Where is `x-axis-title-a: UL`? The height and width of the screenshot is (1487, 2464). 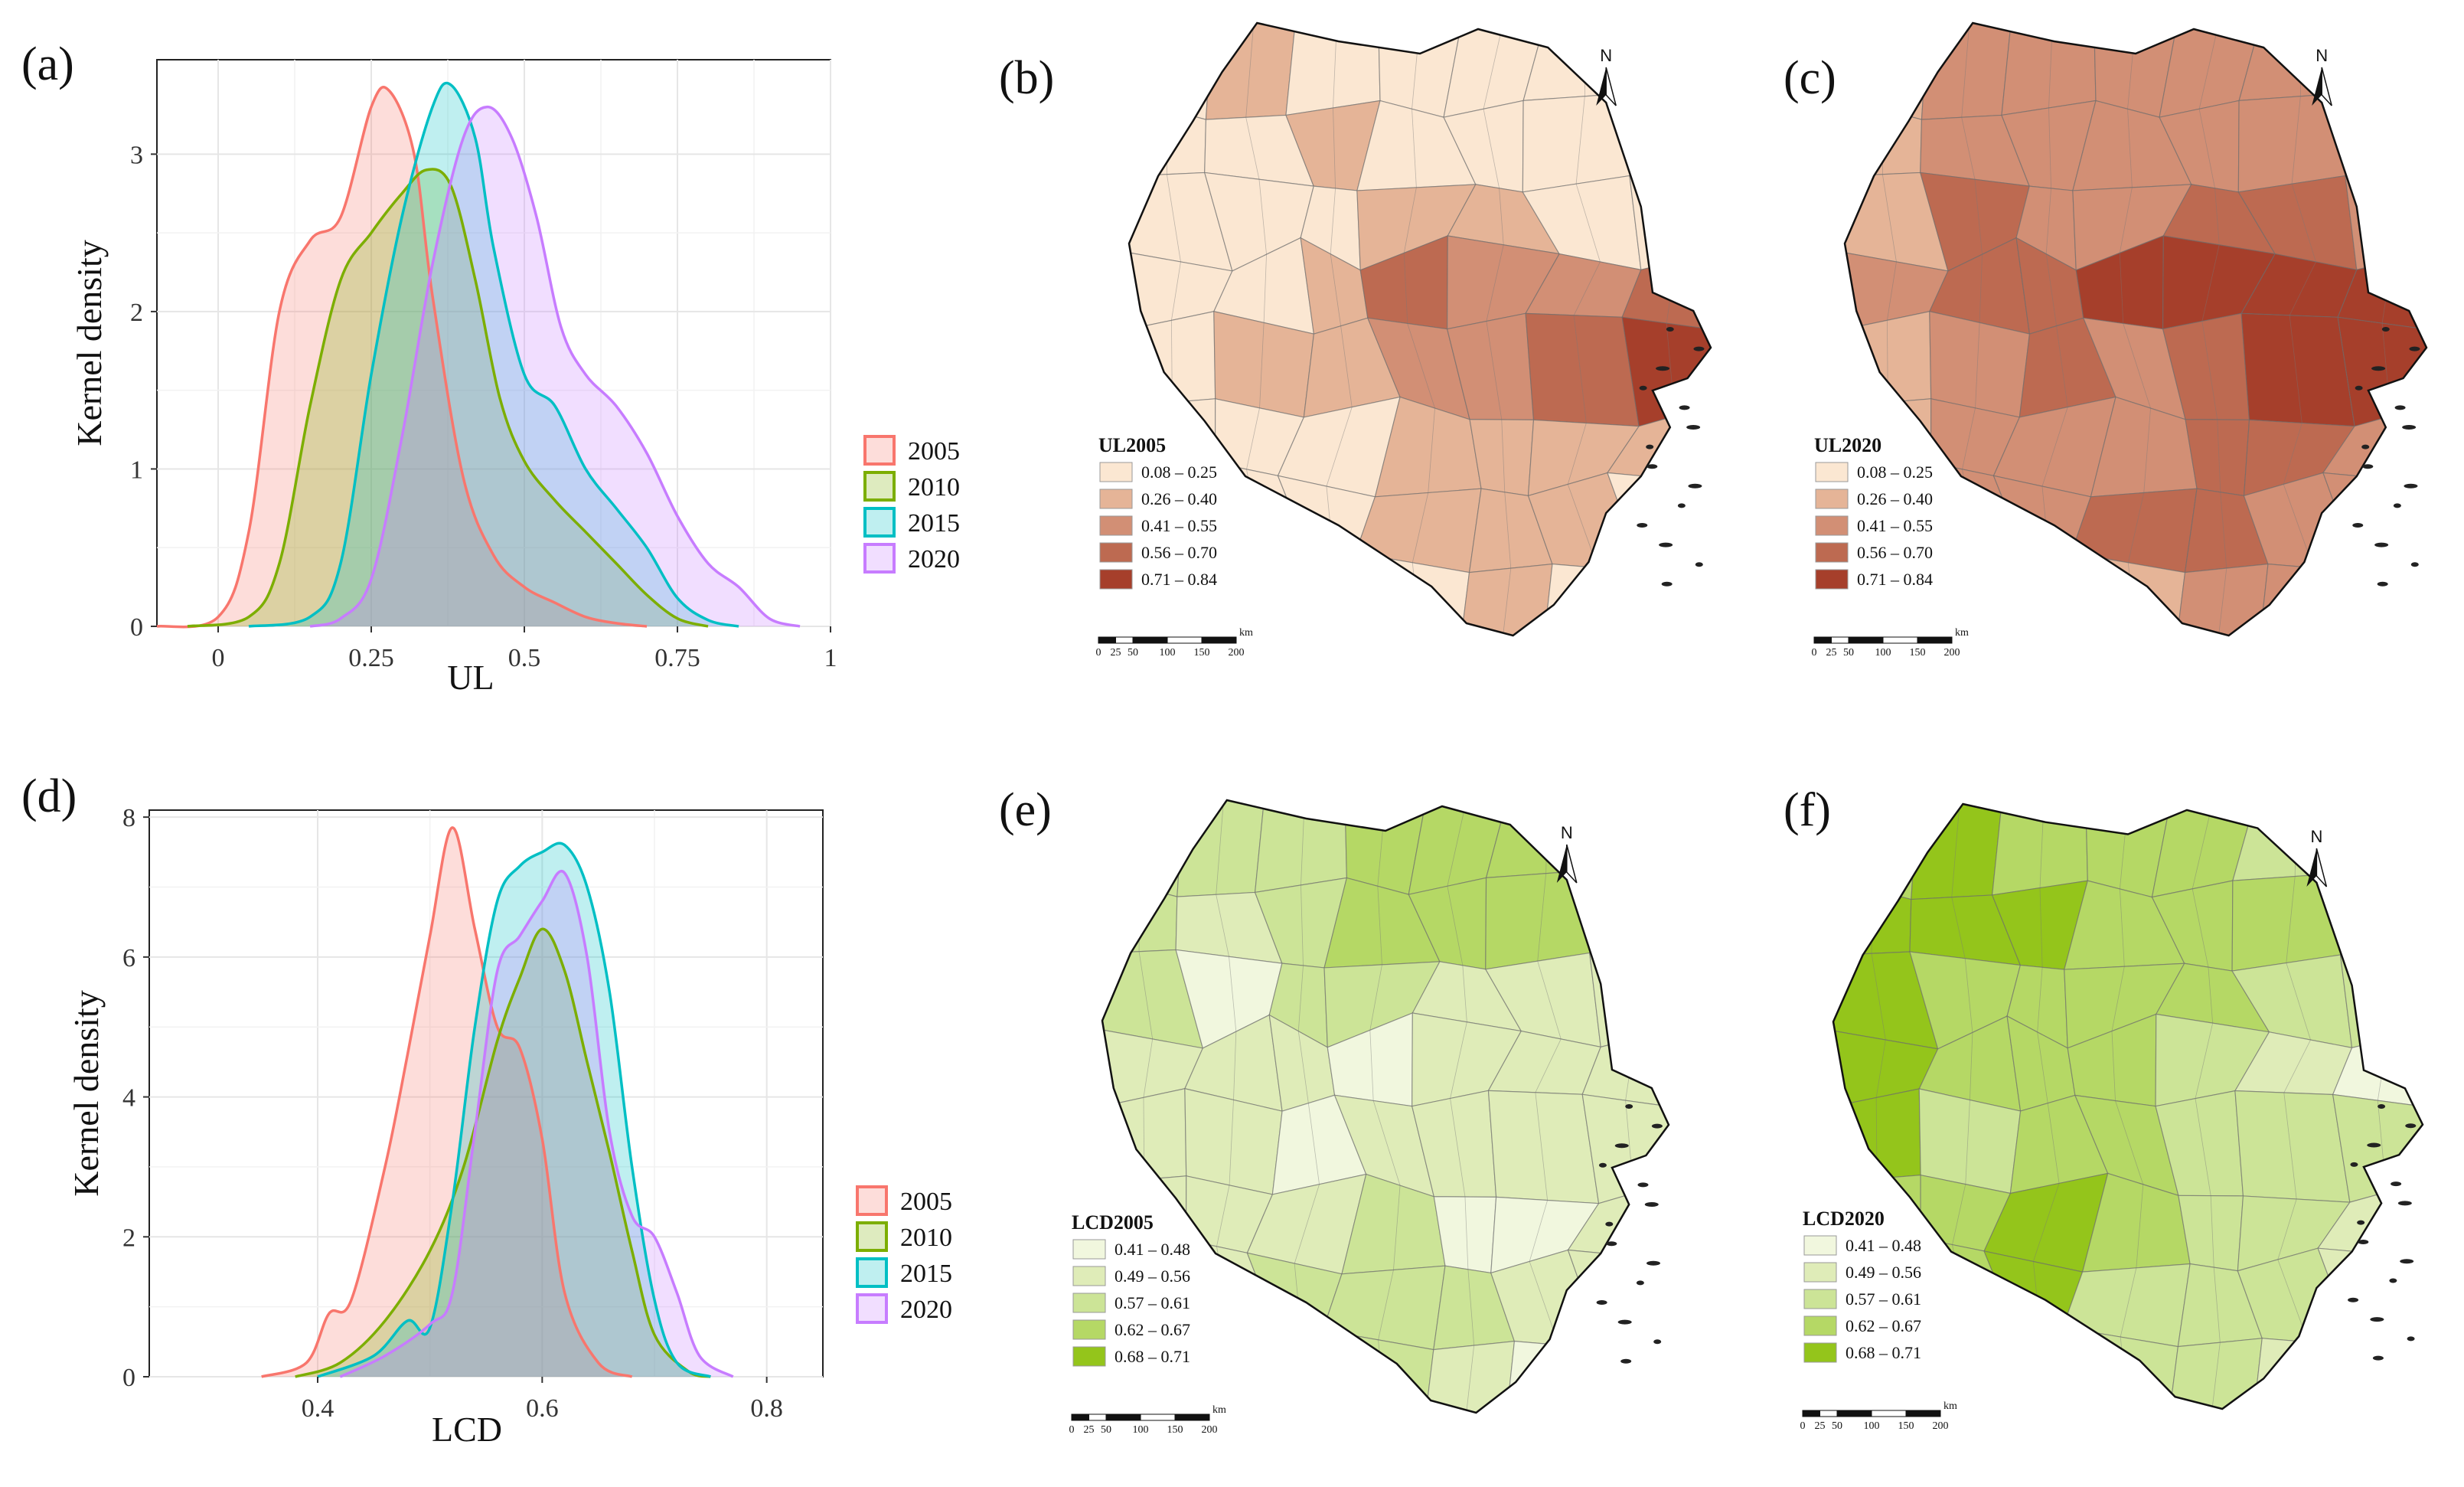
x-axis-title-a: UL is located at coordinates (470, 677).